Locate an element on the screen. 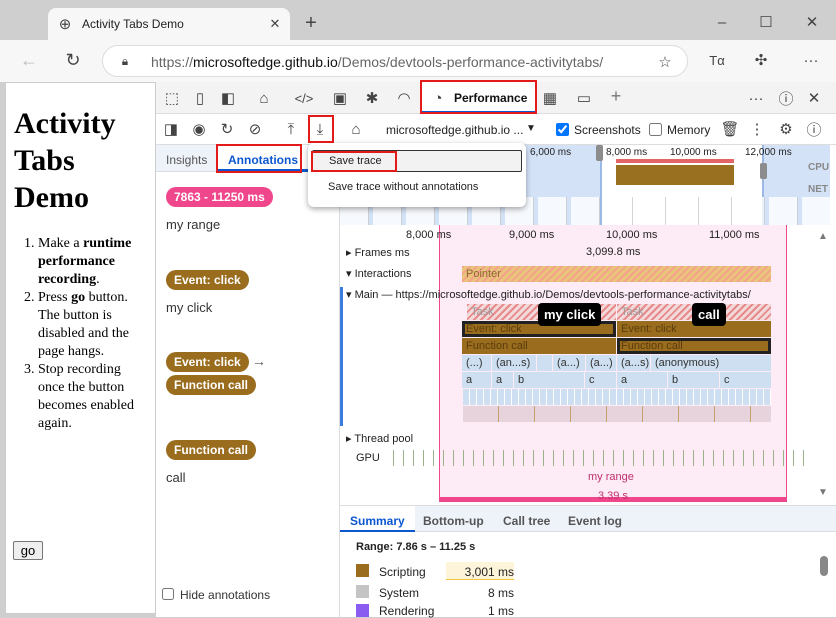  annotation-label-my-click: my click is located at coordinates (570, 314).